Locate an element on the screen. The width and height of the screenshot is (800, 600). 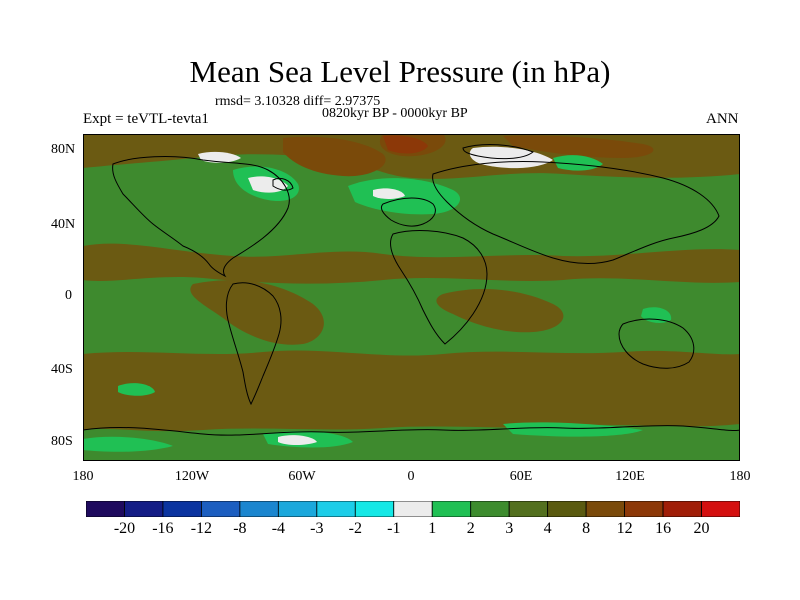
stats-text: rmsd= 3.10328 diff= 2.97375 is located at coordinates (298, 101).